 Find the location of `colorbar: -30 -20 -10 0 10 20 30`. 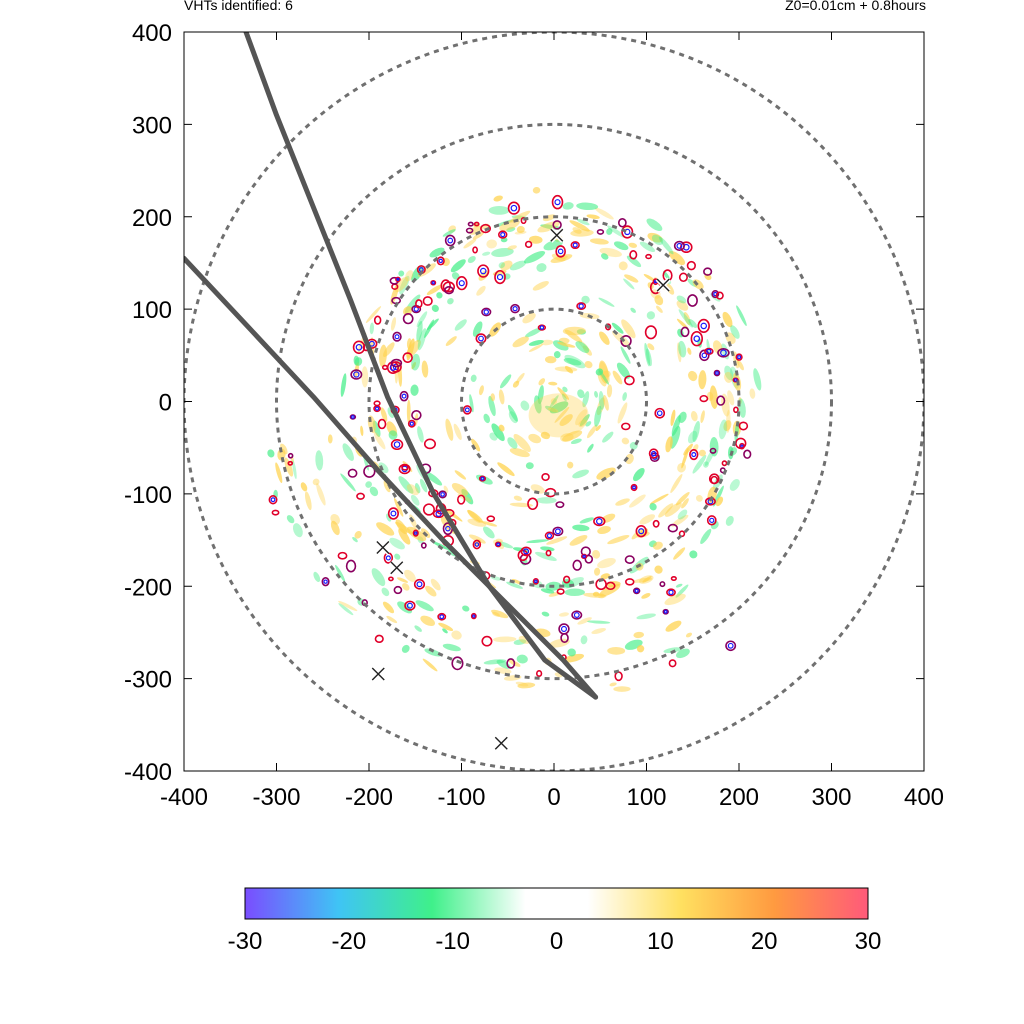

colorbar: -30 -20 -10 0 10 20 30 is located at coordinates (554, 921).